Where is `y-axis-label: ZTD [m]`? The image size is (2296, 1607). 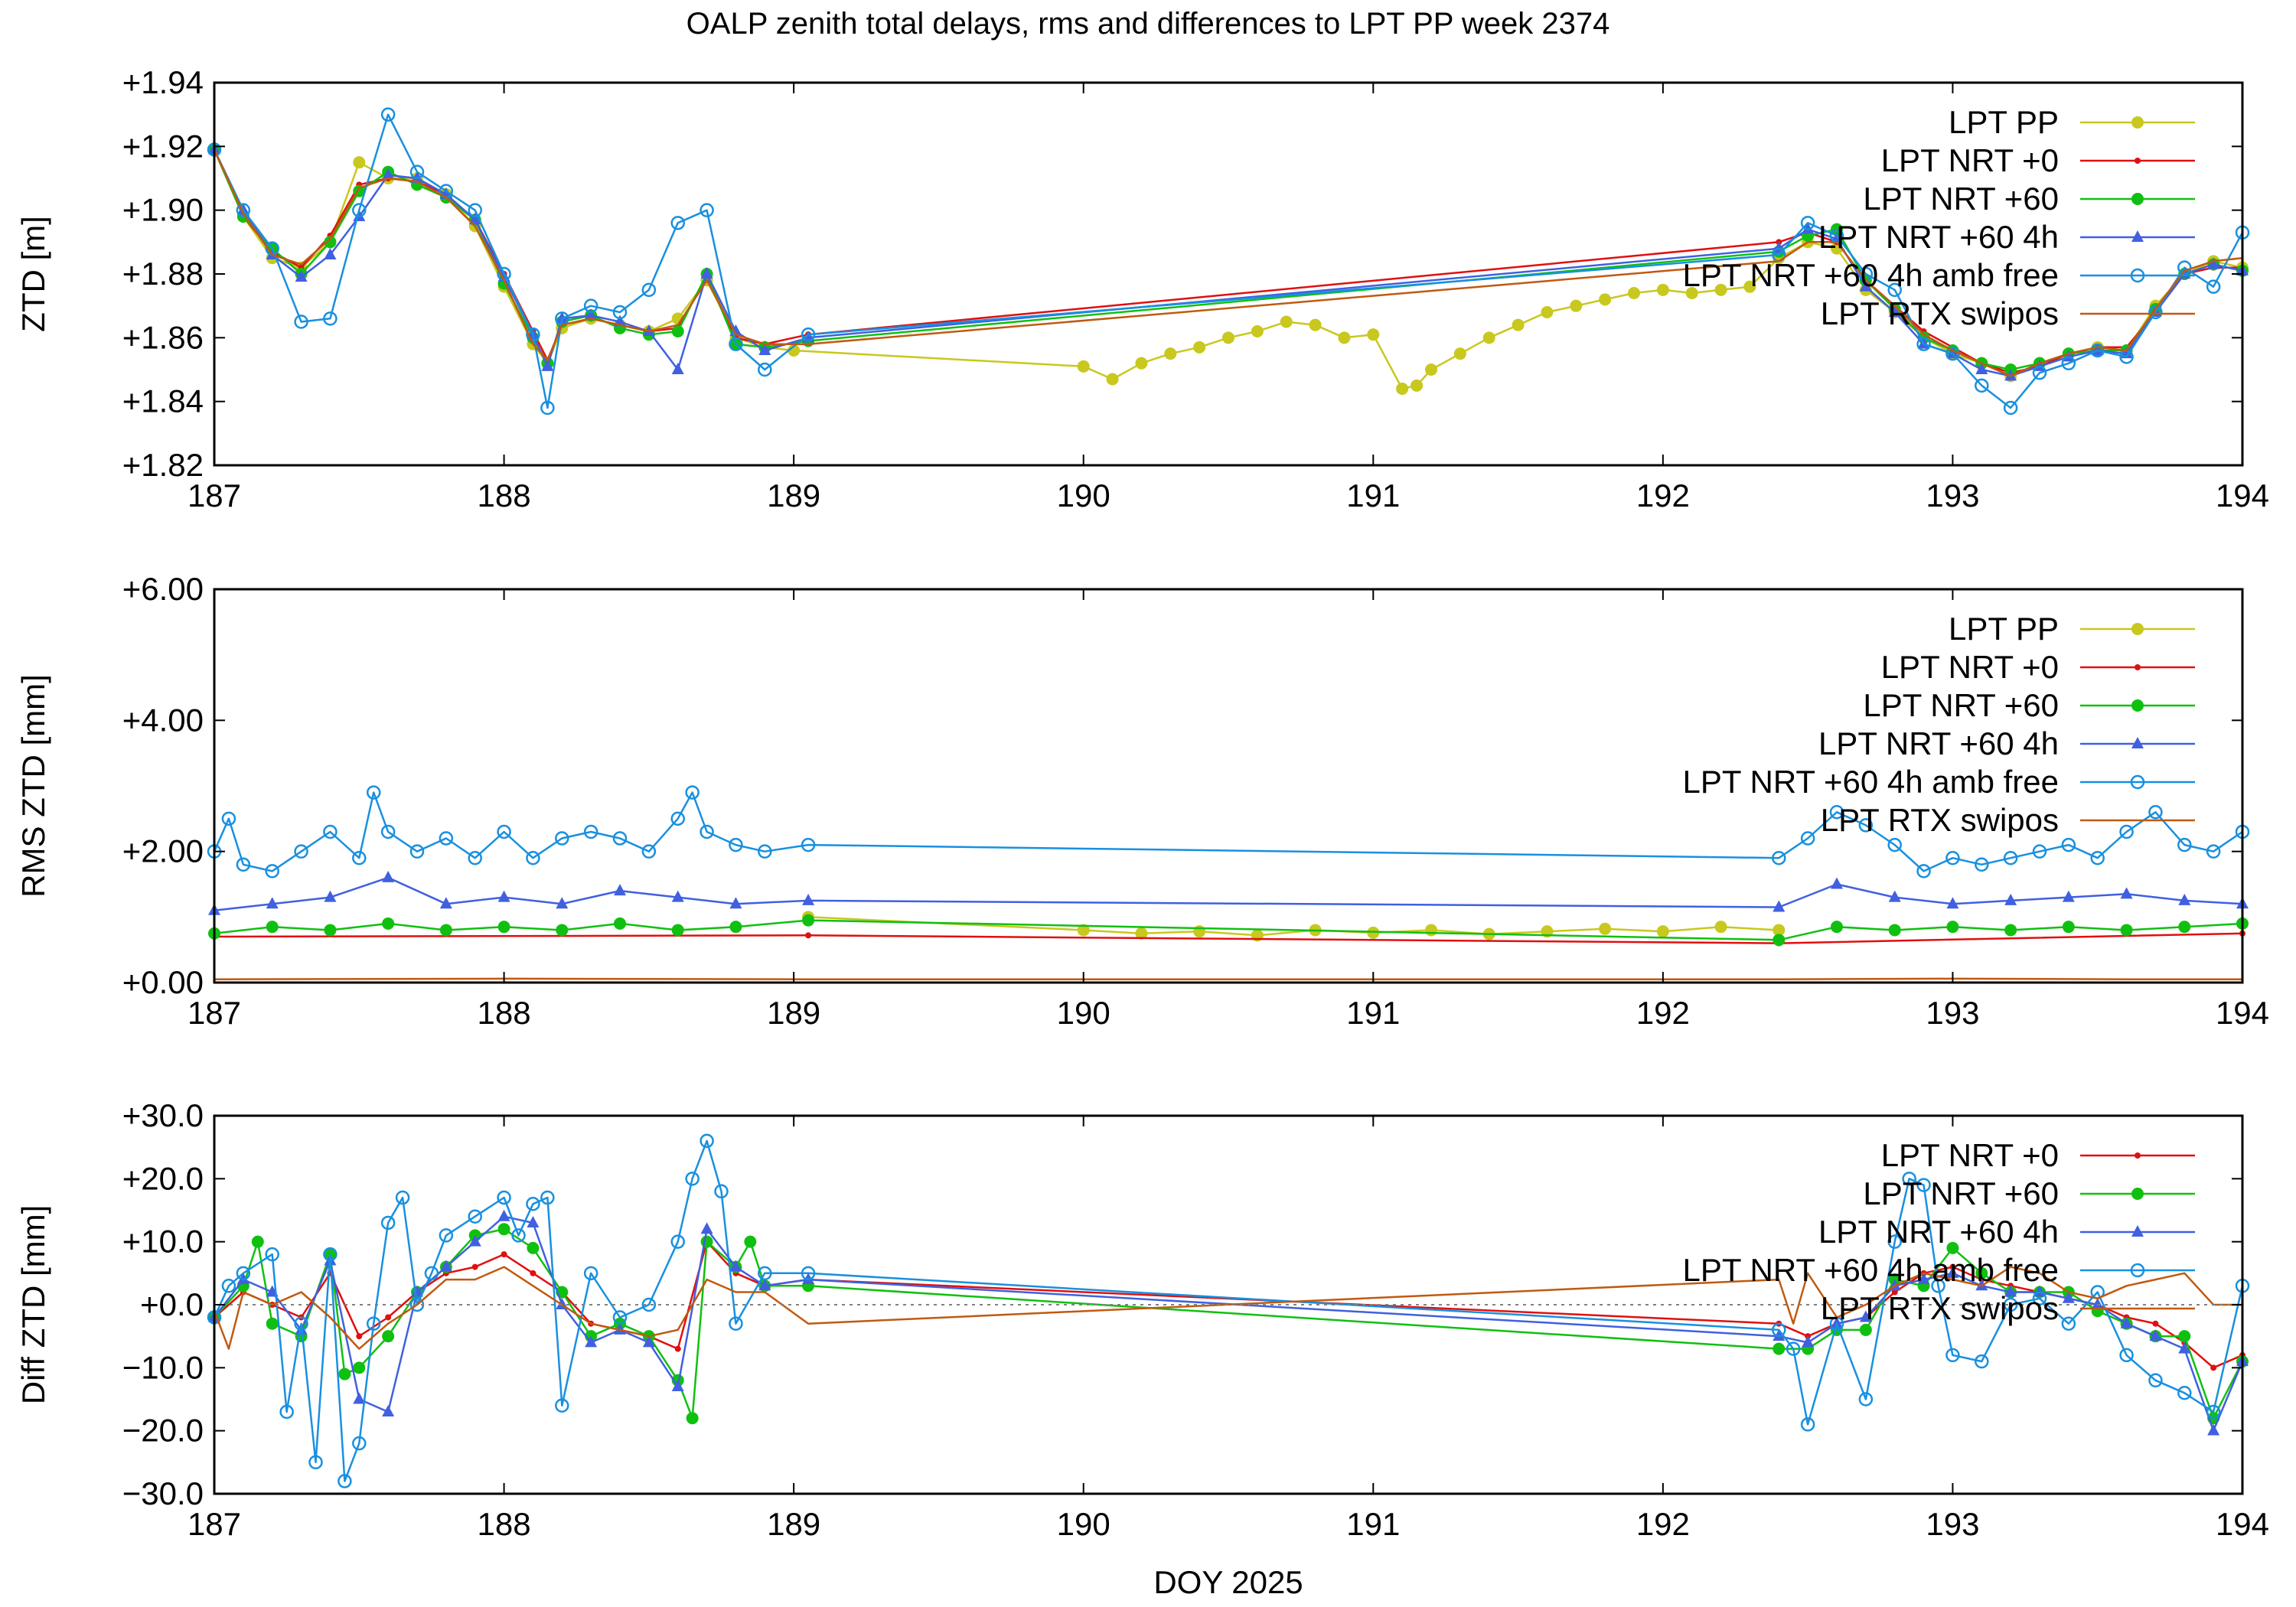
y-axis-label: ZTD [m] is located at coordinates (33, 274).